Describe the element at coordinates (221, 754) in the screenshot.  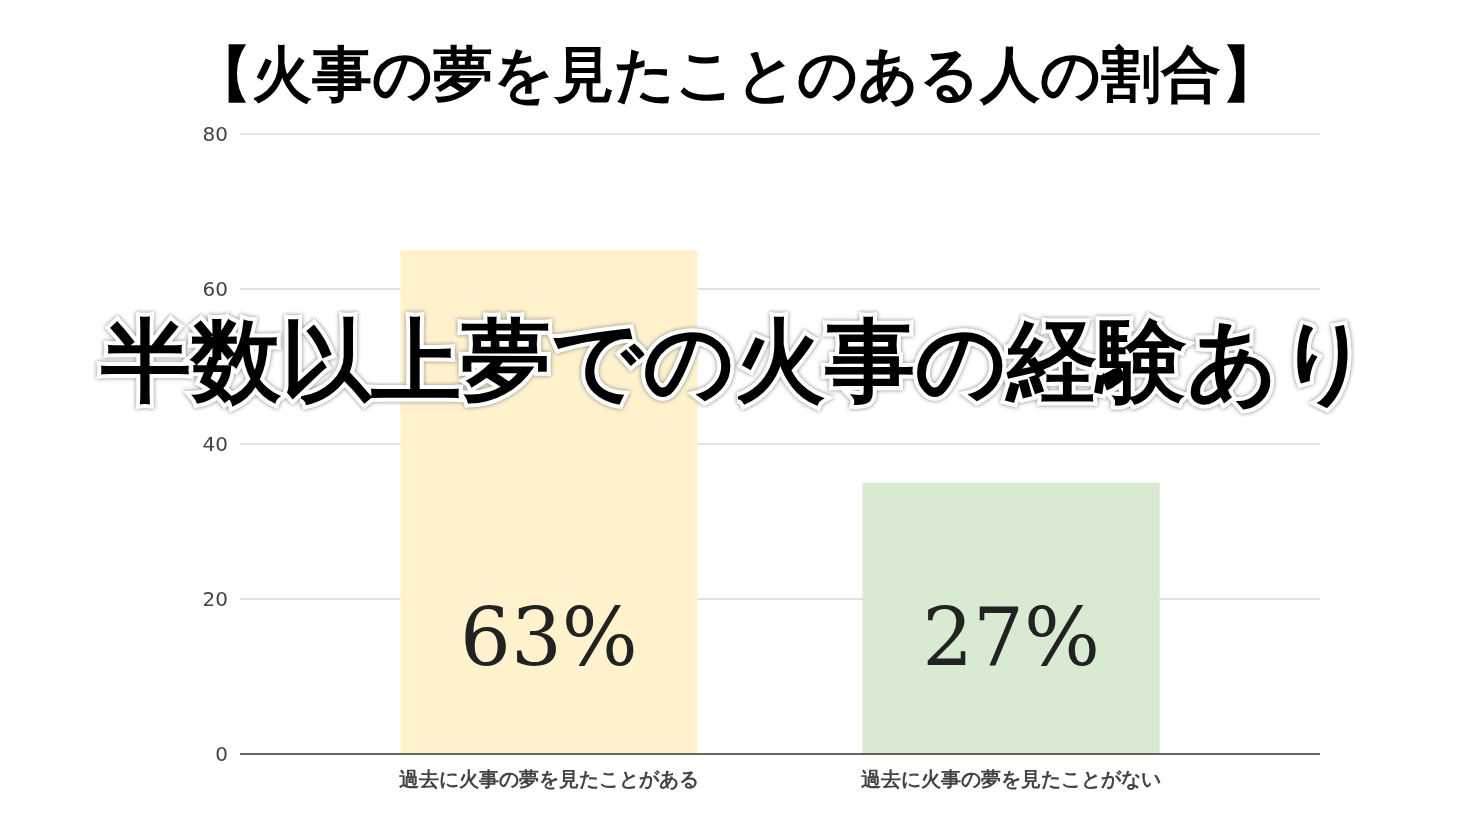
I see `y-tick-label: 0` at that location.